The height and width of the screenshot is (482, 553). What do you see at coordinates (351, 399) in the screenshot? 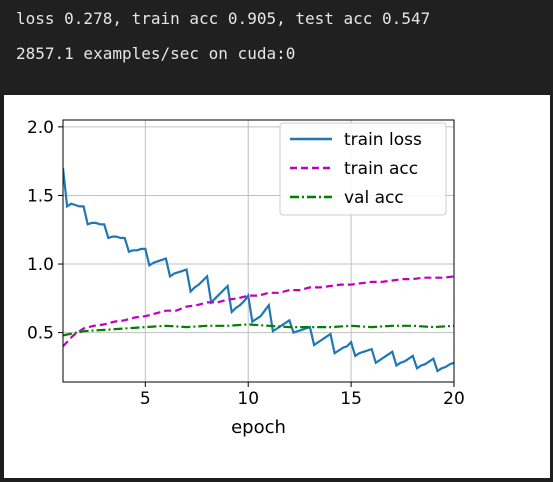
I see `x-tick-label-2: 15` at bounding box center [351, 399].